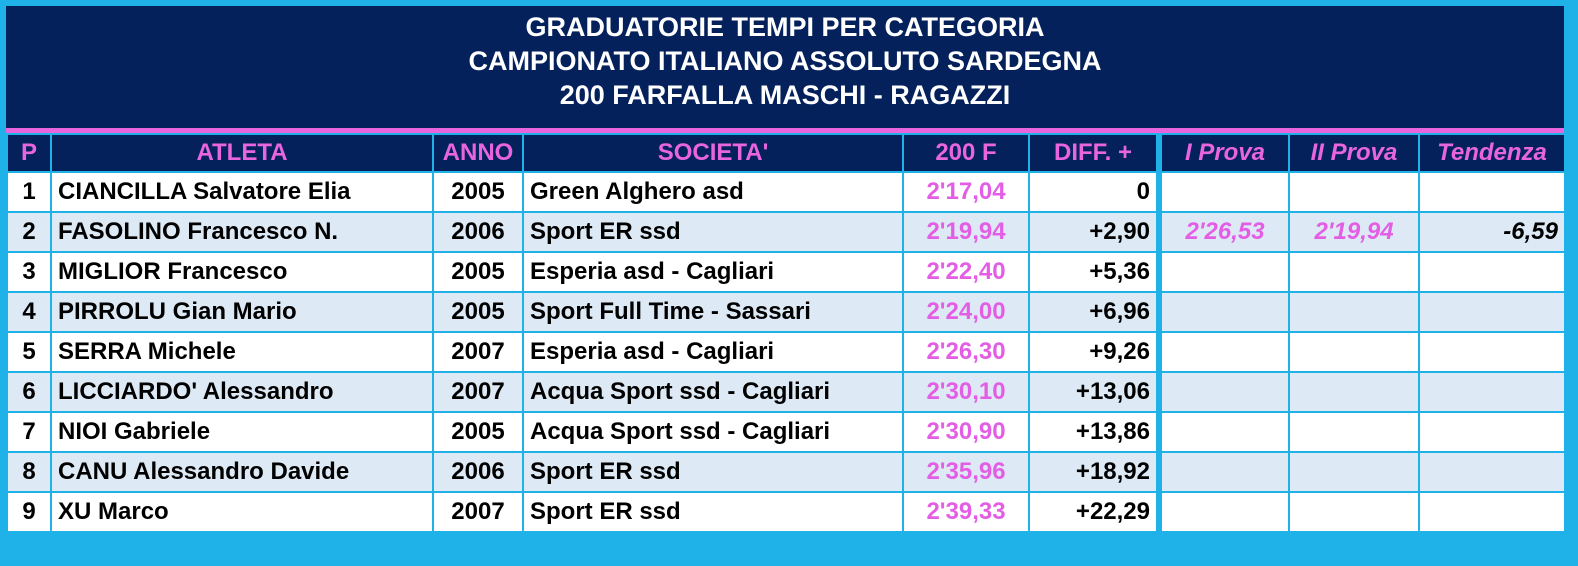  What do you see at coordinates (785, 130) in the screenshot?
I see `divider` at bounding box center [785, 130].